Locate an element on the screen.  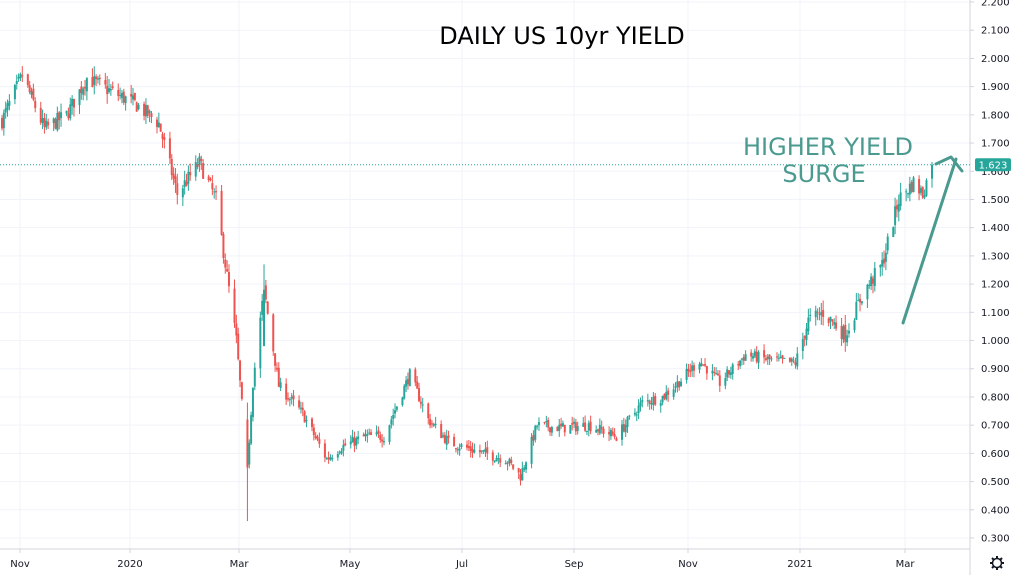
settings-button is located at coordinates (997, 563).